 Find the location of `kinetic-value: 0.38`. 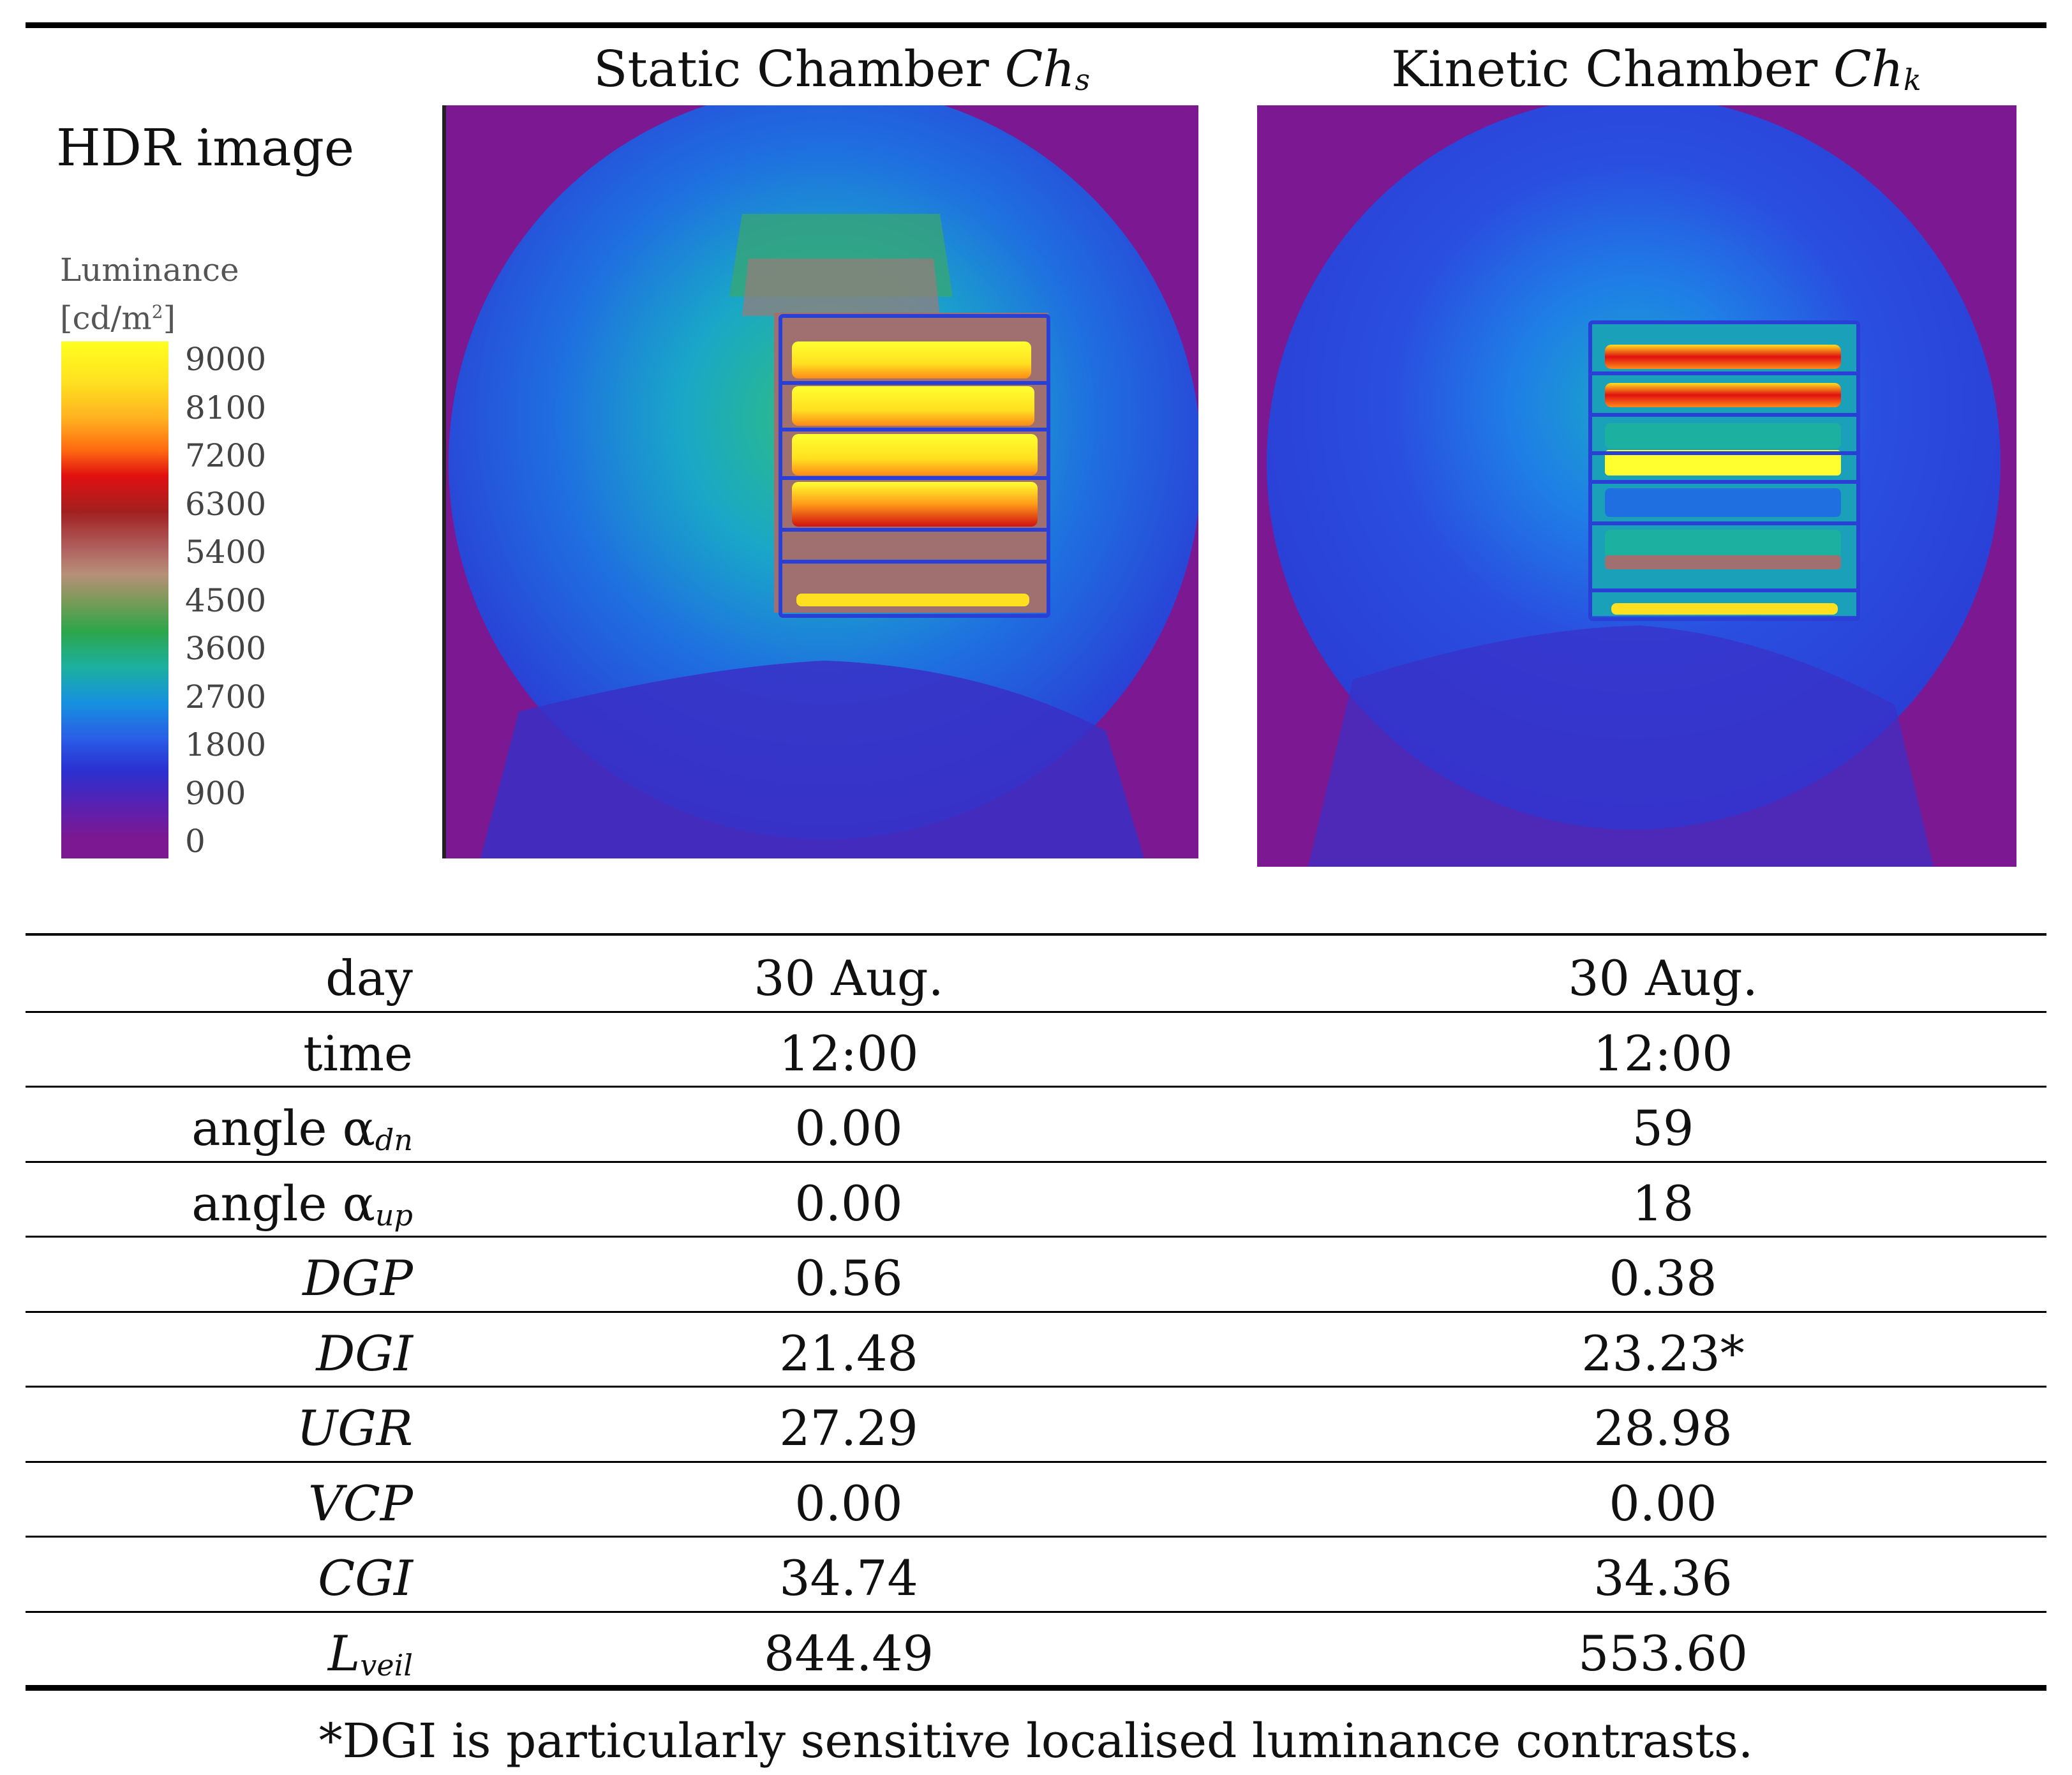

kinetic-value: 0.38 is located at coordinates (1663, 1278).